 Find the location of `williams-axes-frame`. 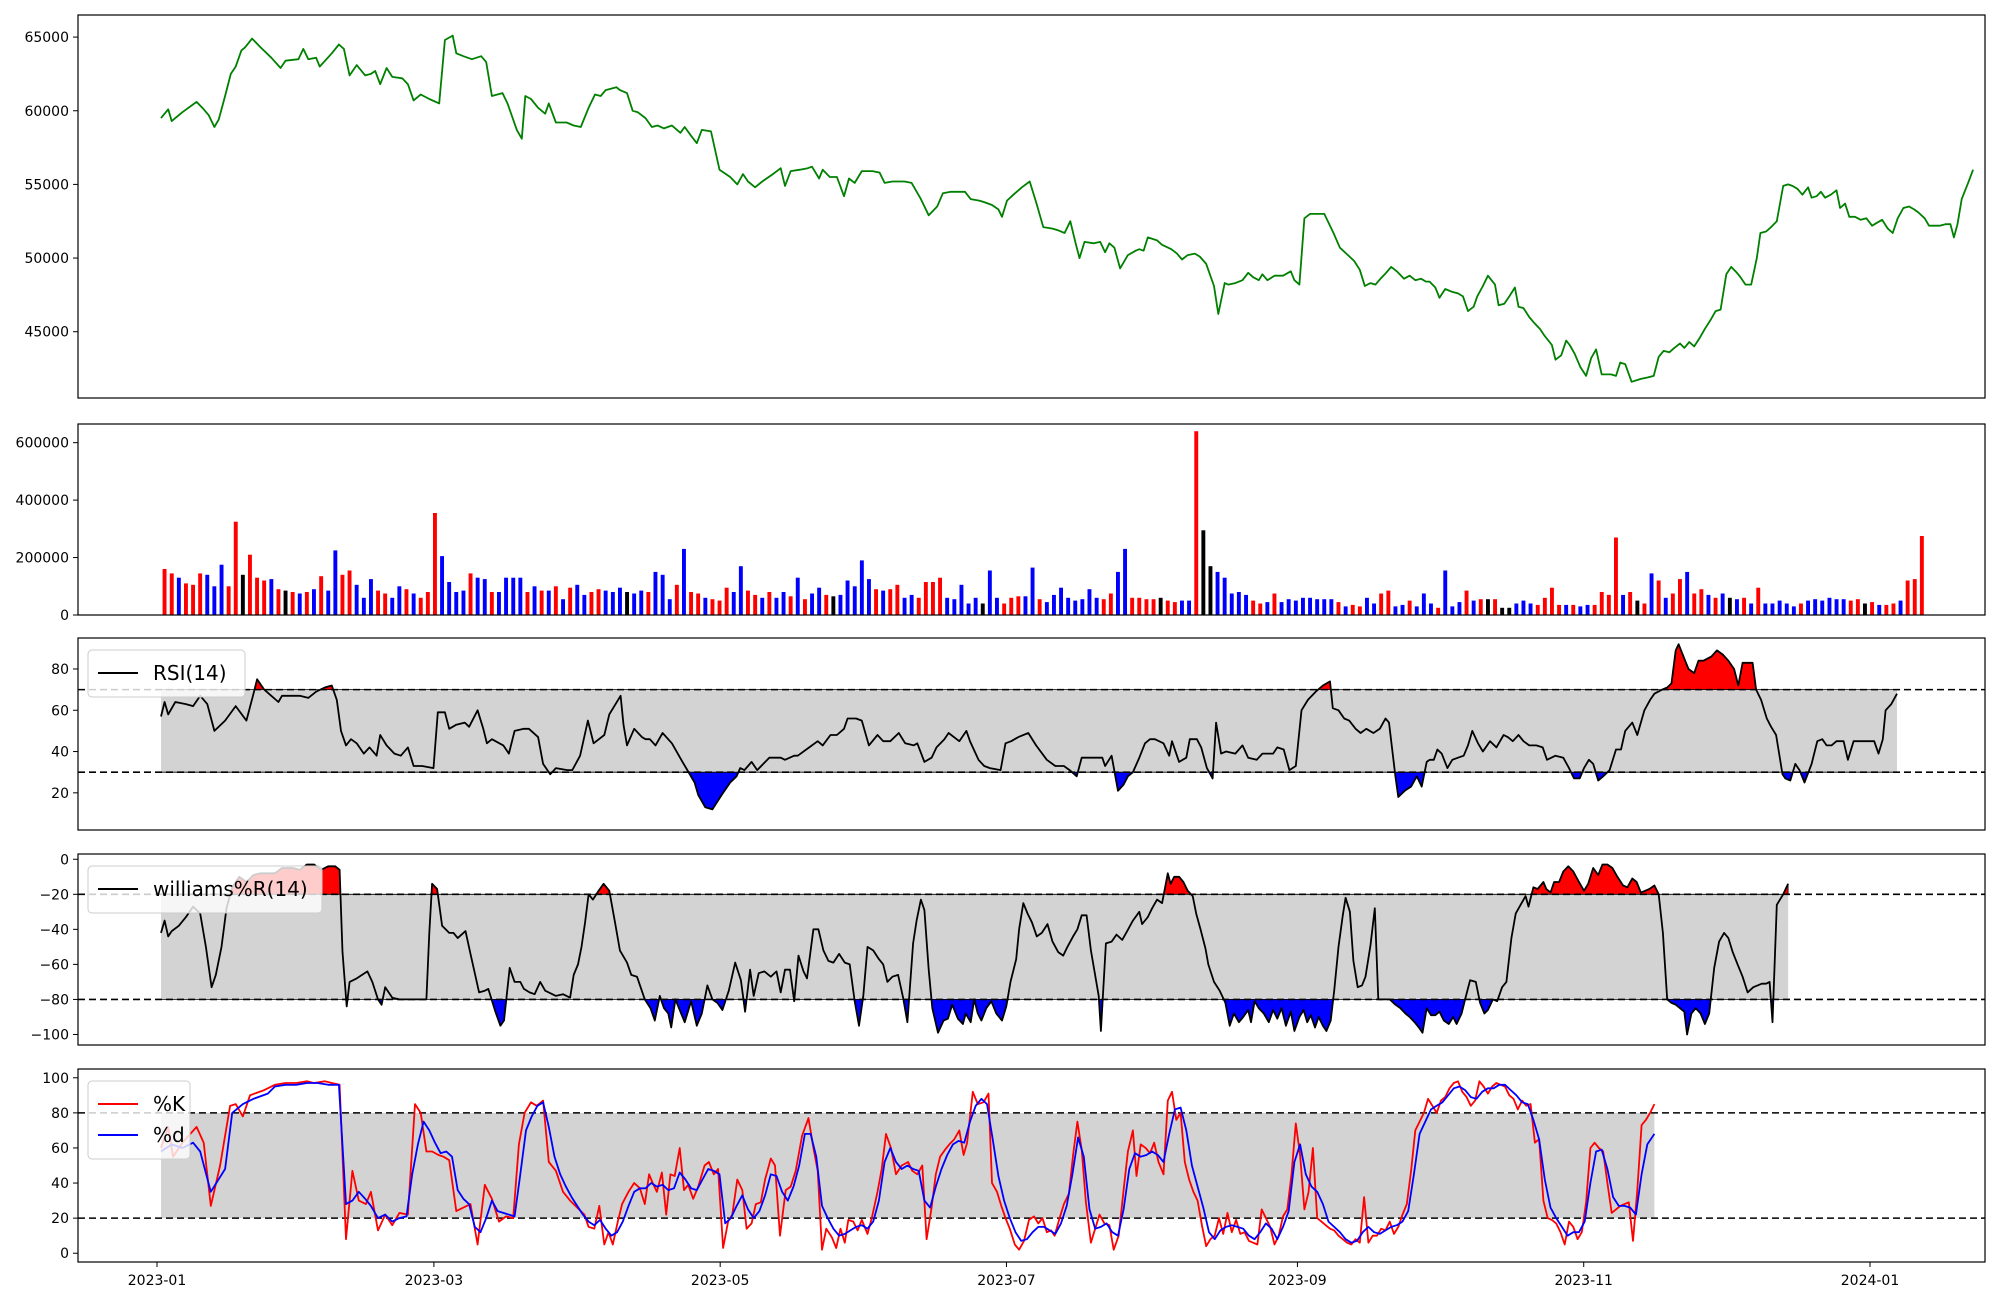

williams-axes-frame is located at coordinates (1031, 949).